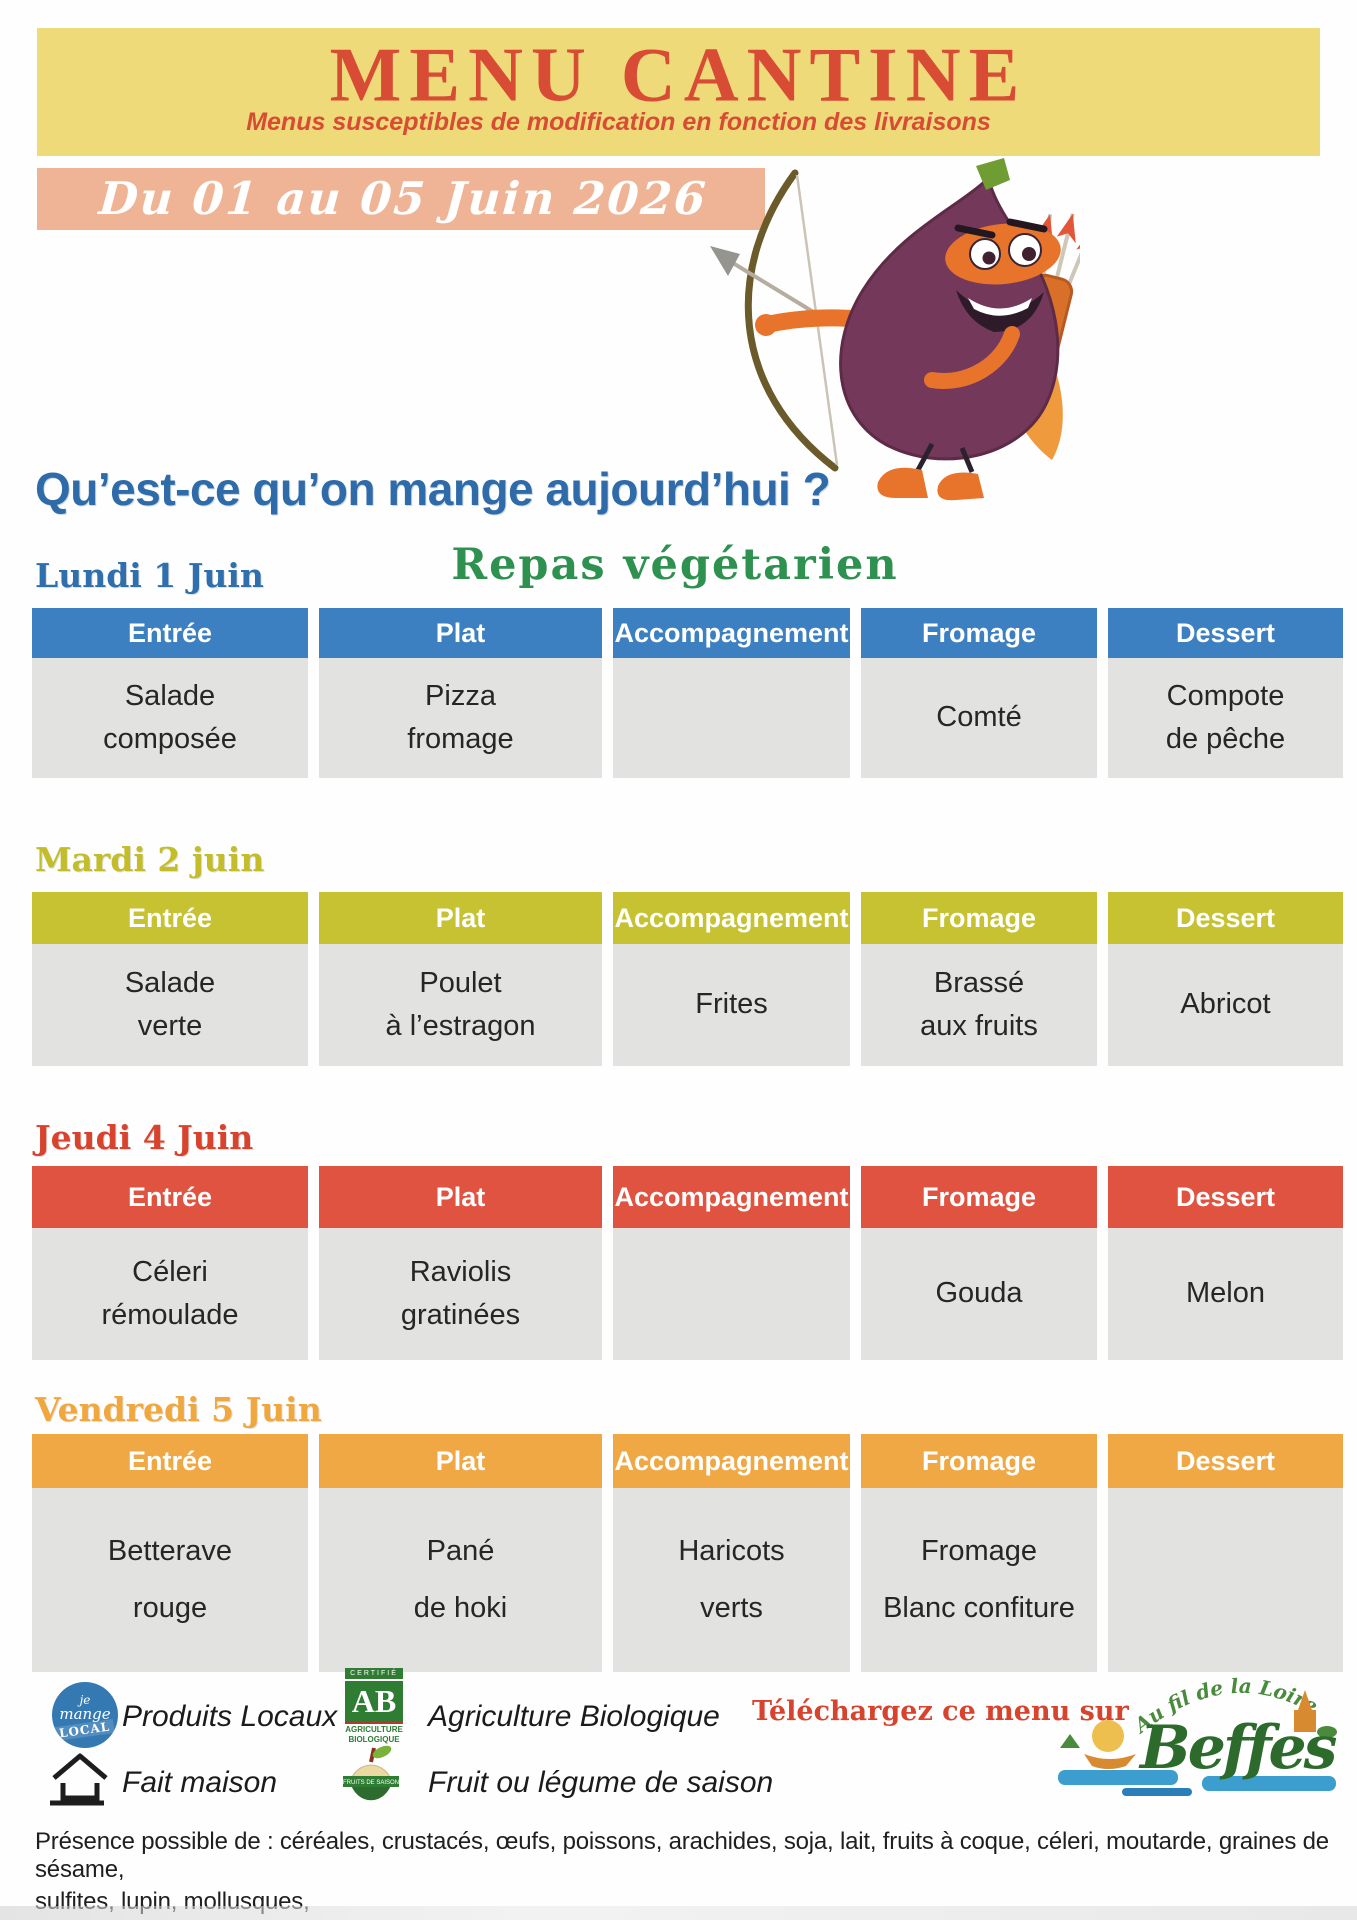  What do you see at coordinates (371, 1783) in the screenshot?
I see `fruit-banner-label: FRUITS DE SAISON` at bounding box center [371, 1783].